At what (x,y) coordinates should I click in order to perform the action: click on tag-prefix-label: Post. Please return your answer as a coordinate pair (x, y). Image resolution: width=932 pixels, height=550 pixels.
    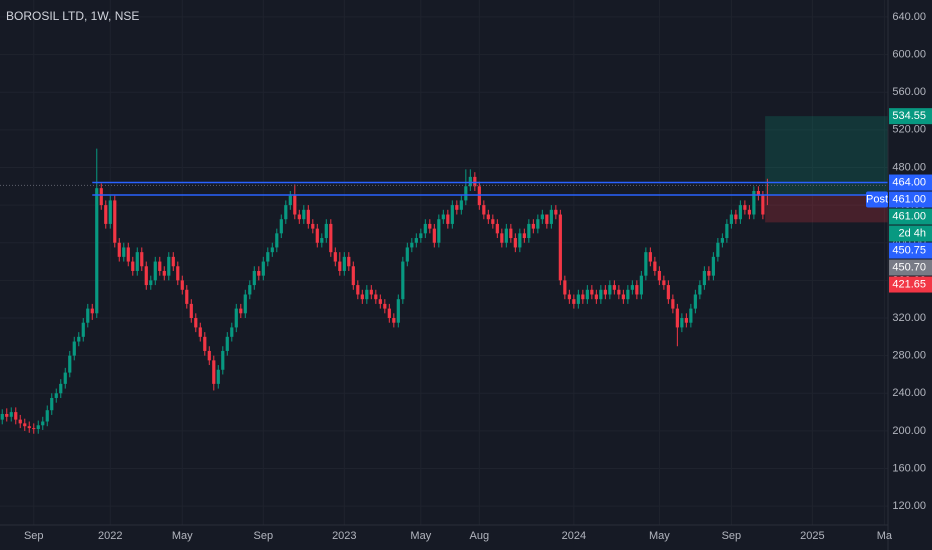
    Looking at the image, I should click on (877, 199).